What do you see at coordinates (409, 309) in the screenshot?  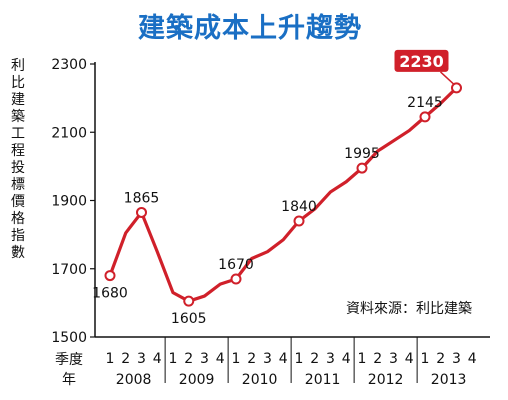 I see `source-note: 資料來源：利比建築` at bounding box center [409, 309].